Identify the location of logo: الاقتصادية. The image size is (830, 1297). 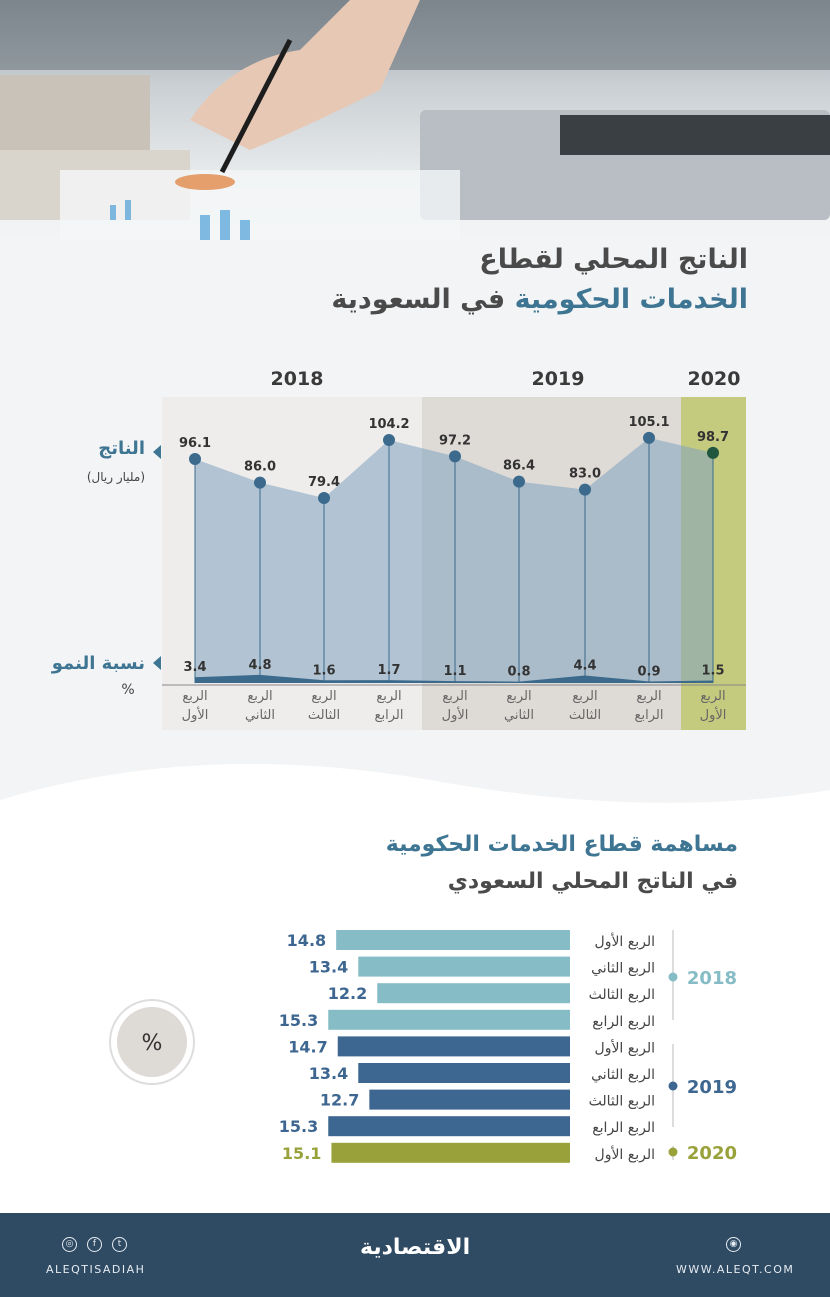
(415, 1247).